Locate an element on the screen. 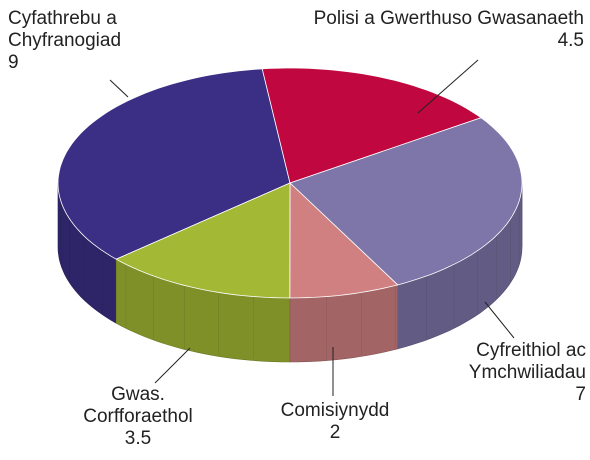  slice-label: Comisiynydd 2 is located at coordinates (335, 422).